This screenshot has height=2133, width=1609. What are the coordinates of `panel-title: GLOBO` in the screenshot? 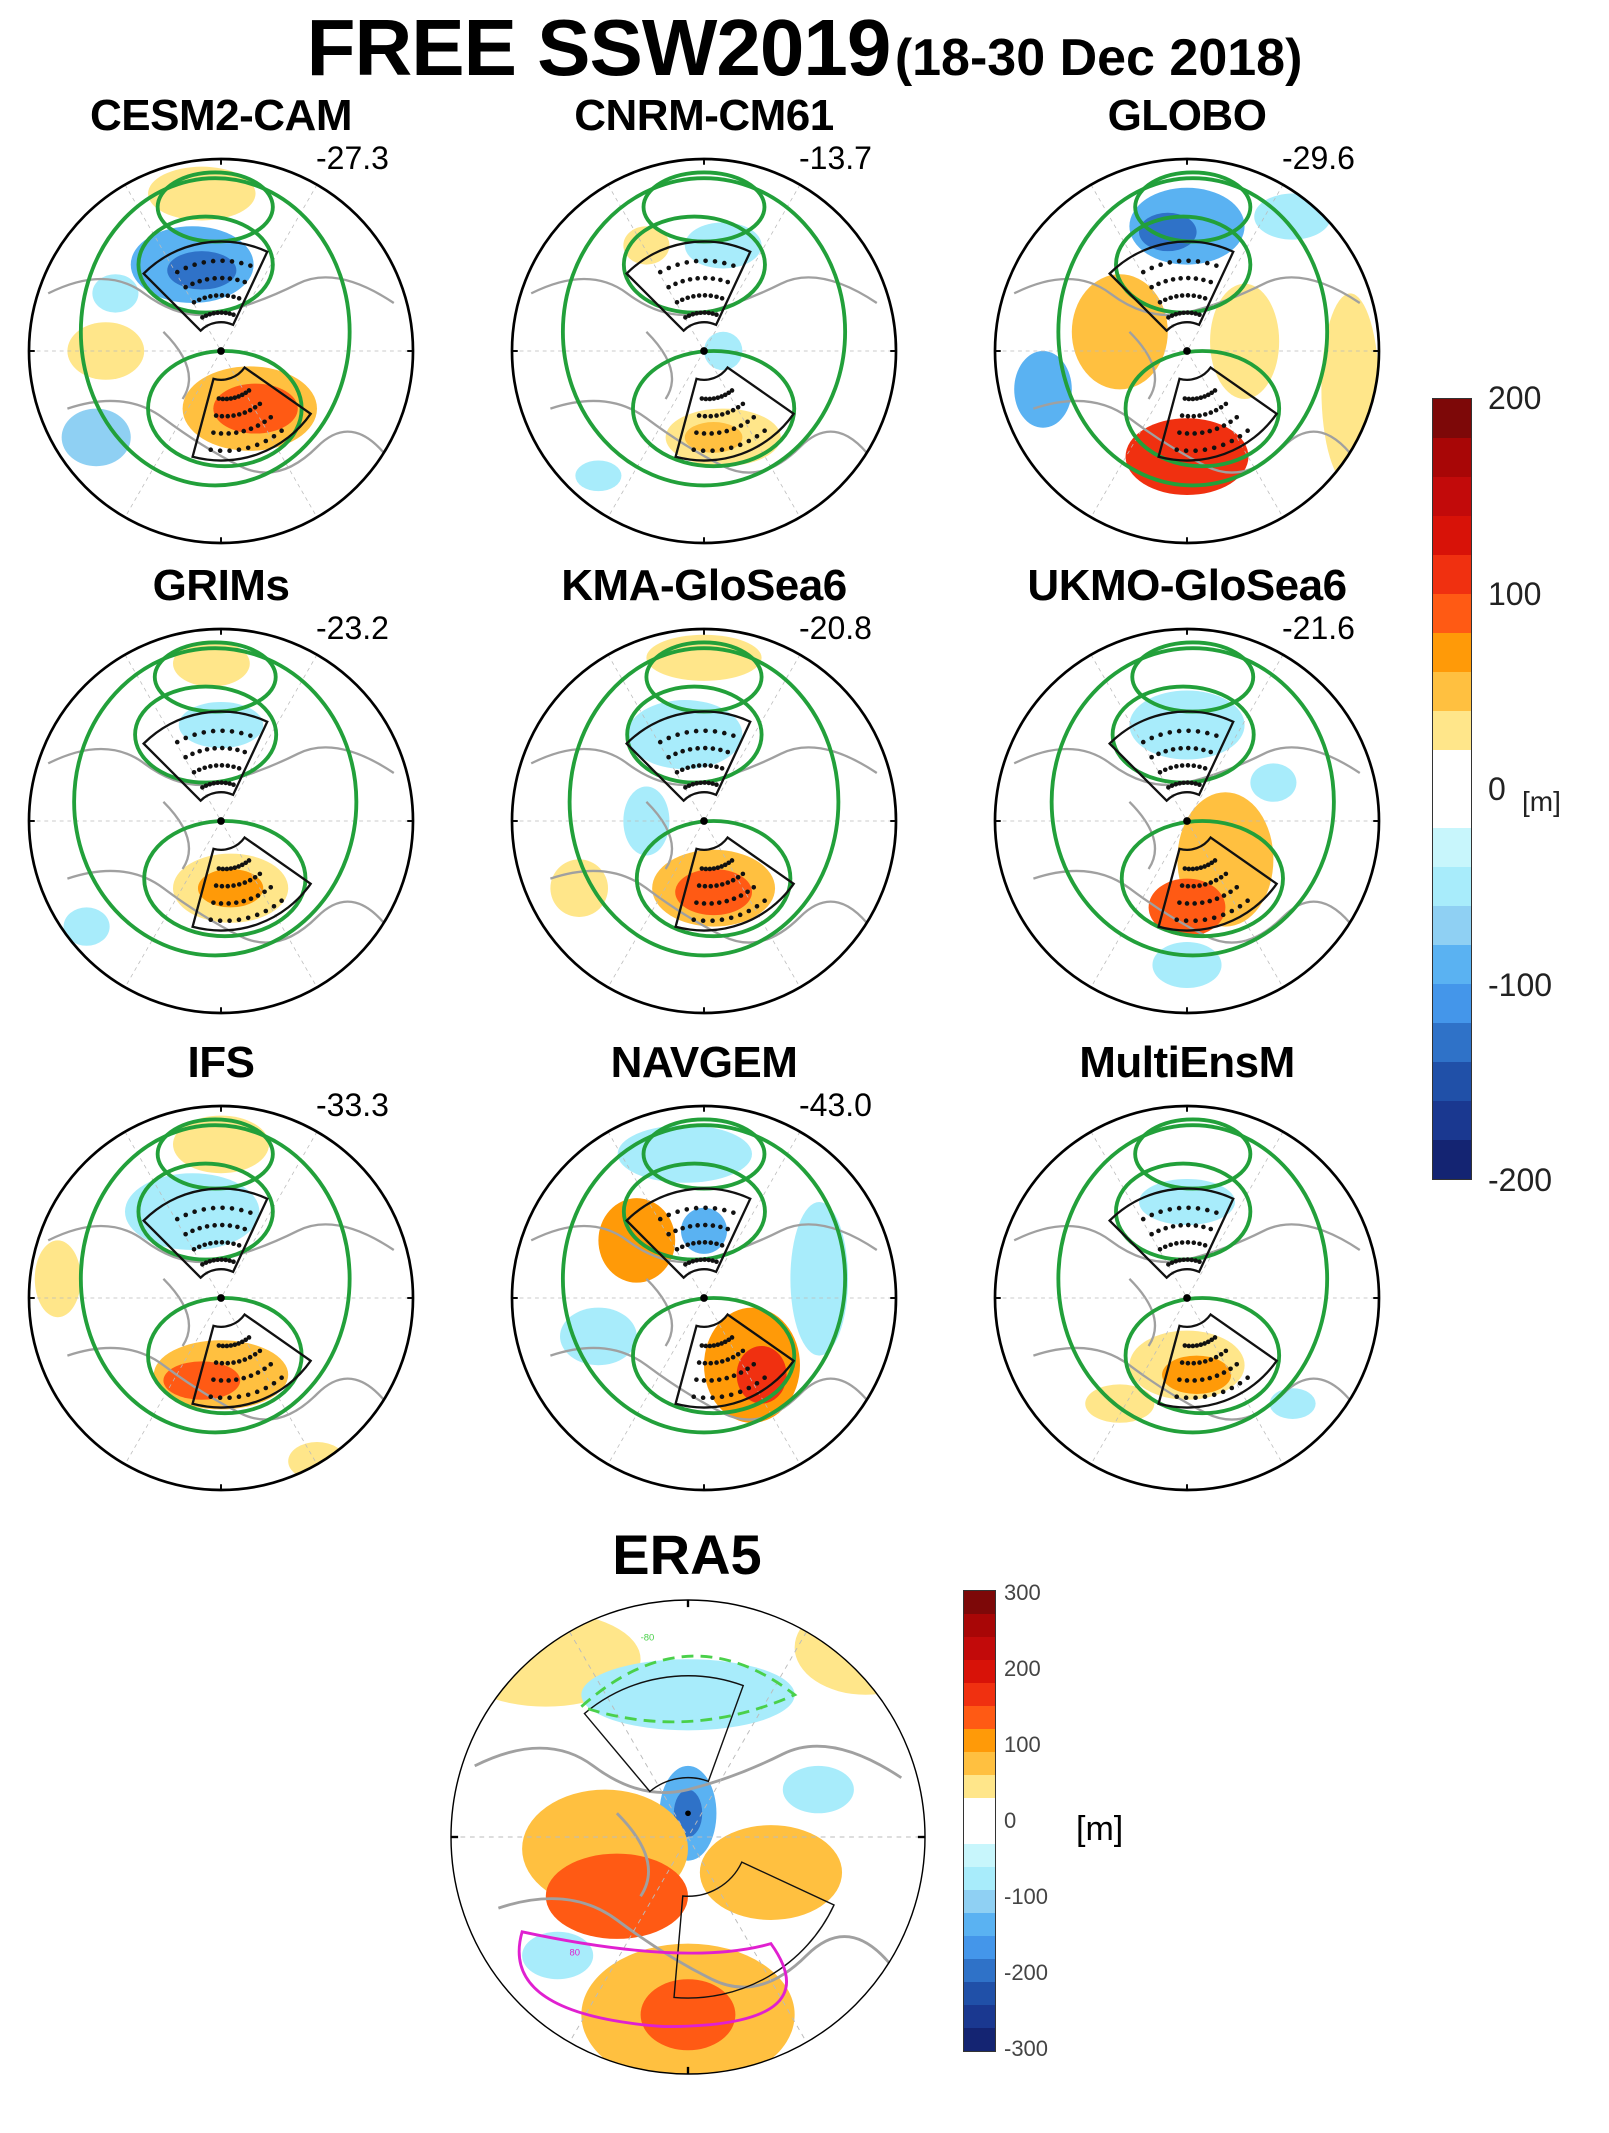 It's located at (1187, 115).